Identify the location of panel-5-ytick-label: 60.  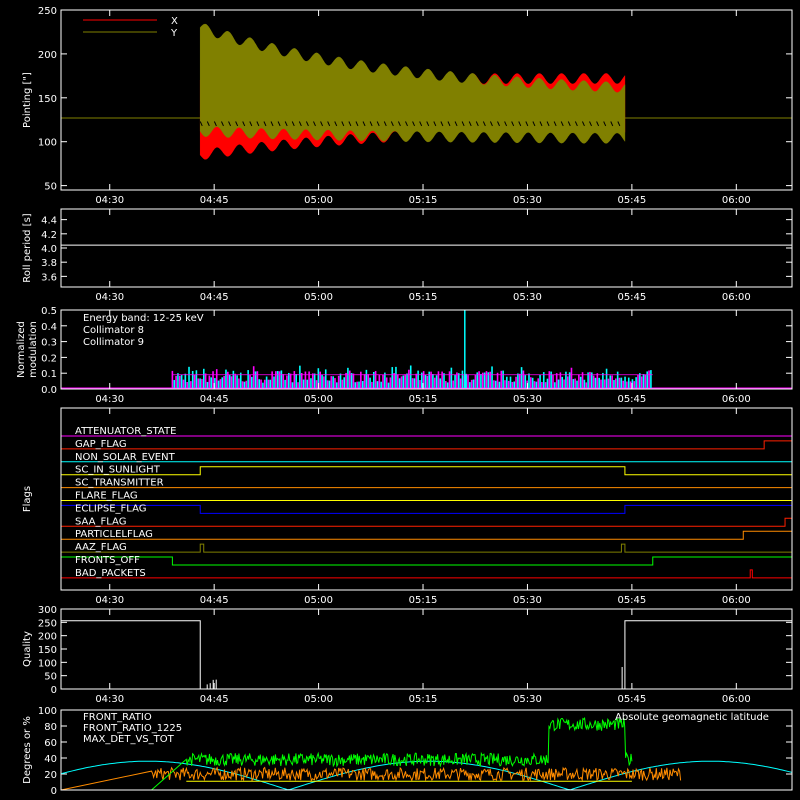
(50, 743).